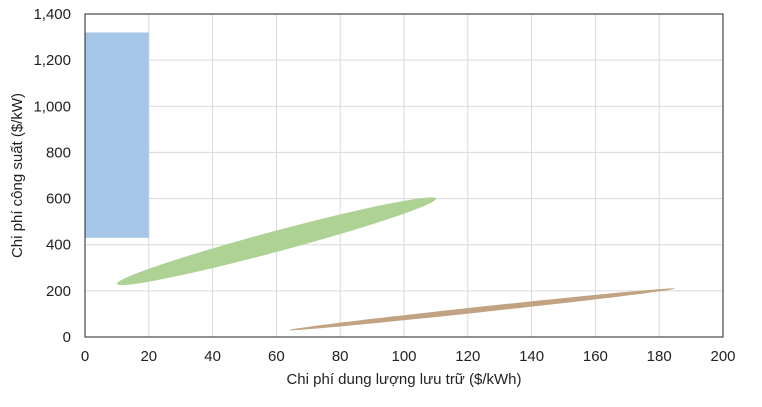 The height and width of the screenshot is (407, 762). I want to click on x-tick-label: 180, so click(659, 356).